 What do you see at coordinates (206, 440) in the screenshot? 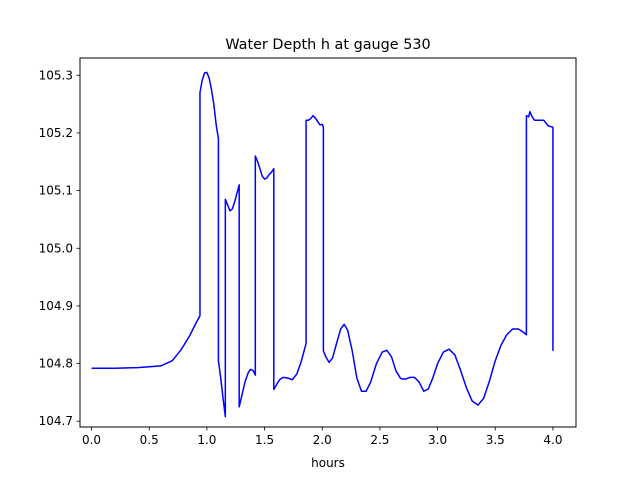
I see `x-tick-label: 1.0` at bounding box center [206, 440].